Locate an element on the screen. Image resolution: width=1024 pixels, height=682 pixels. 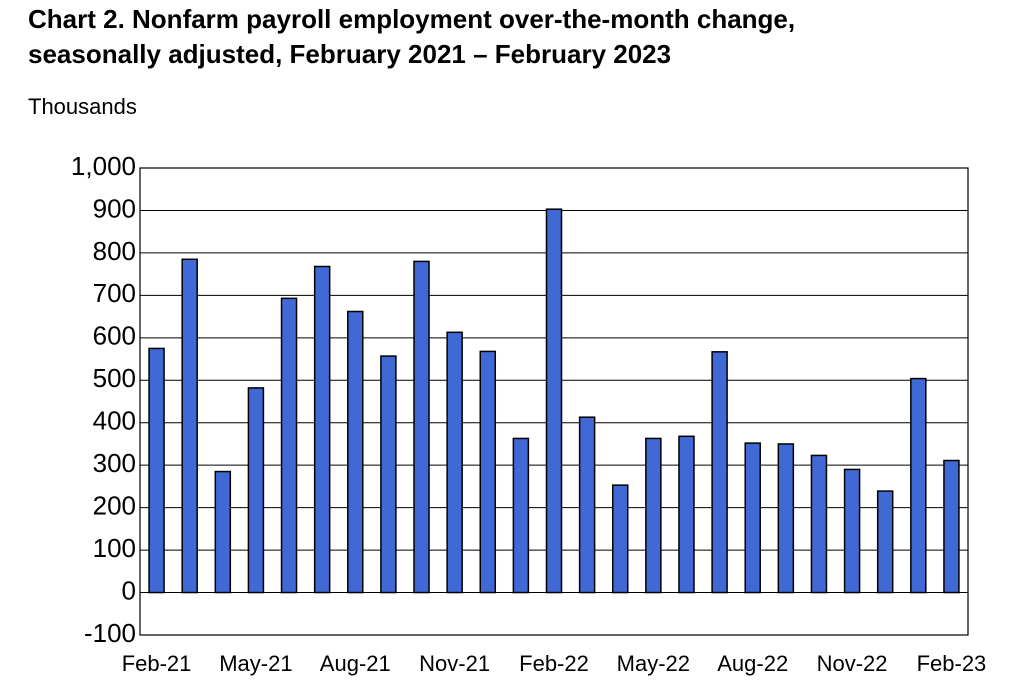
y-tick-label: -100 is located at coordinates (110, 633).